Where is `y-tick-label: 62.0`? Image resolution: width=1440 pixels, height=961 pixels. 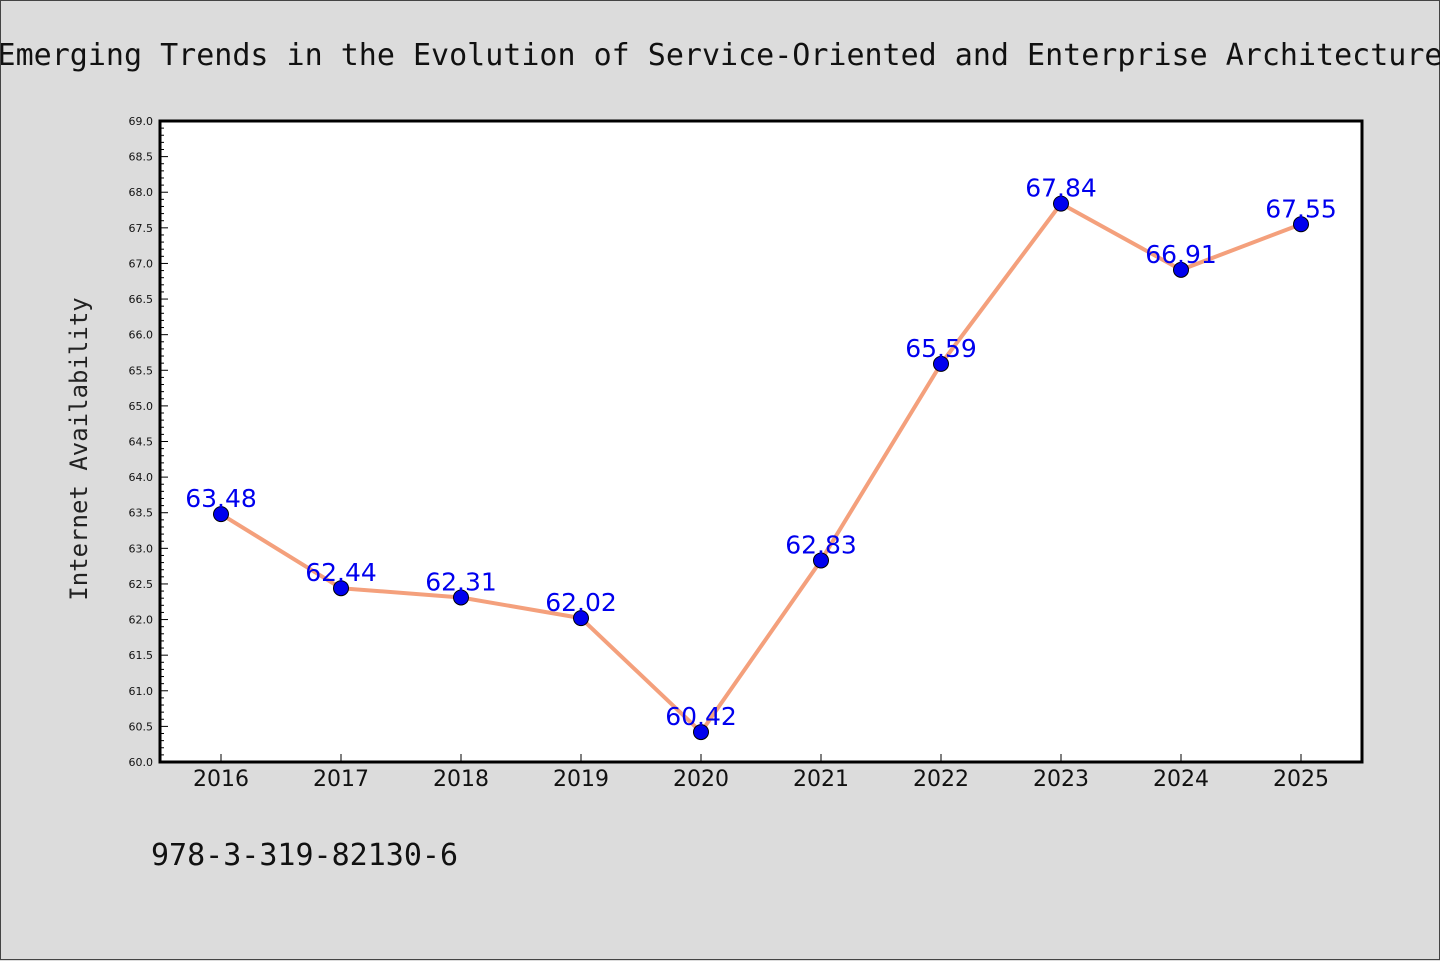
y-tick-label: 62.0 is located at coordinates (141, 620).